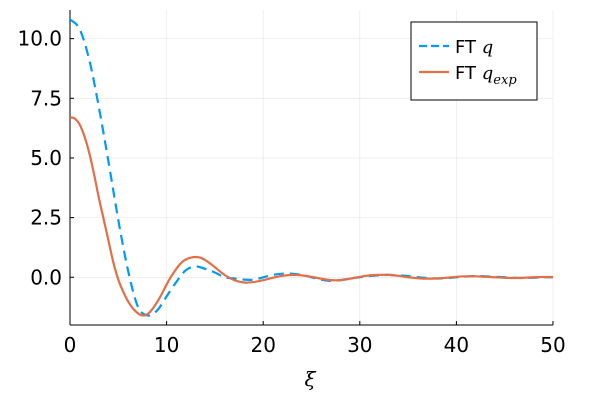 Image resolution: width=600 pixels, height=400 pixels. What do you see at coordinates (474, 47) in the screenshot?
I see `legend-label-1: FT q` at bounding box center [474, 47].